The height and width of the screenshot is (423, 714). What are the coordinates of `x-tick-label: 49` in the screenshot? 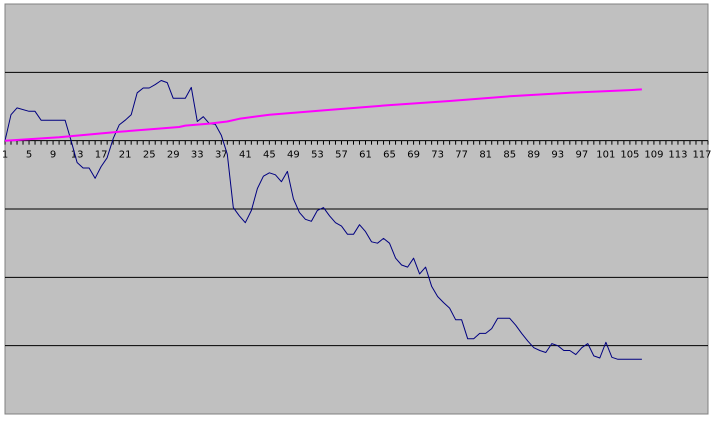 It's located at (293, 155).